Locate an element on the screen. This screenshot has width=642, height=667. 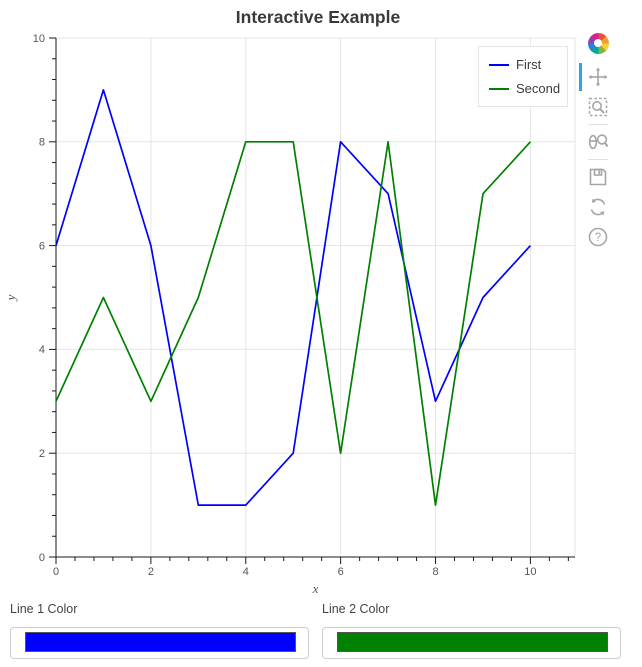
reset-icon is located at coordinates (598, 207).